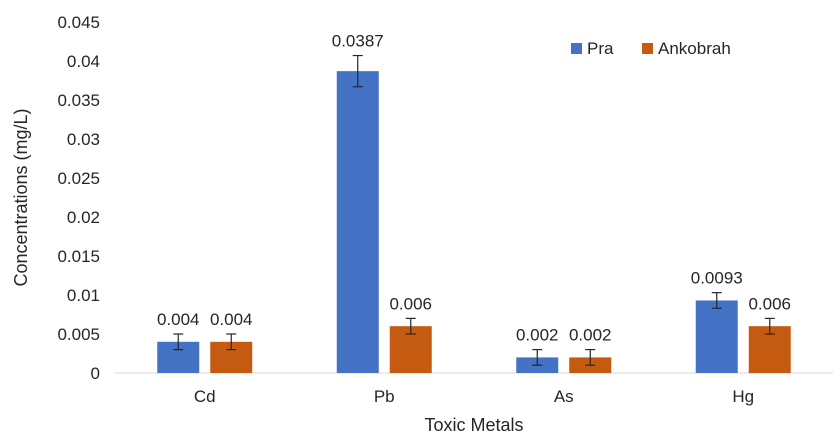 Image resolution: width=833 pixels, height=440 pixels. What do you see at coordinates (78, 334) in the screenshot?
I see `y-tick-label: 0.005` at bounding box center [78, 334].